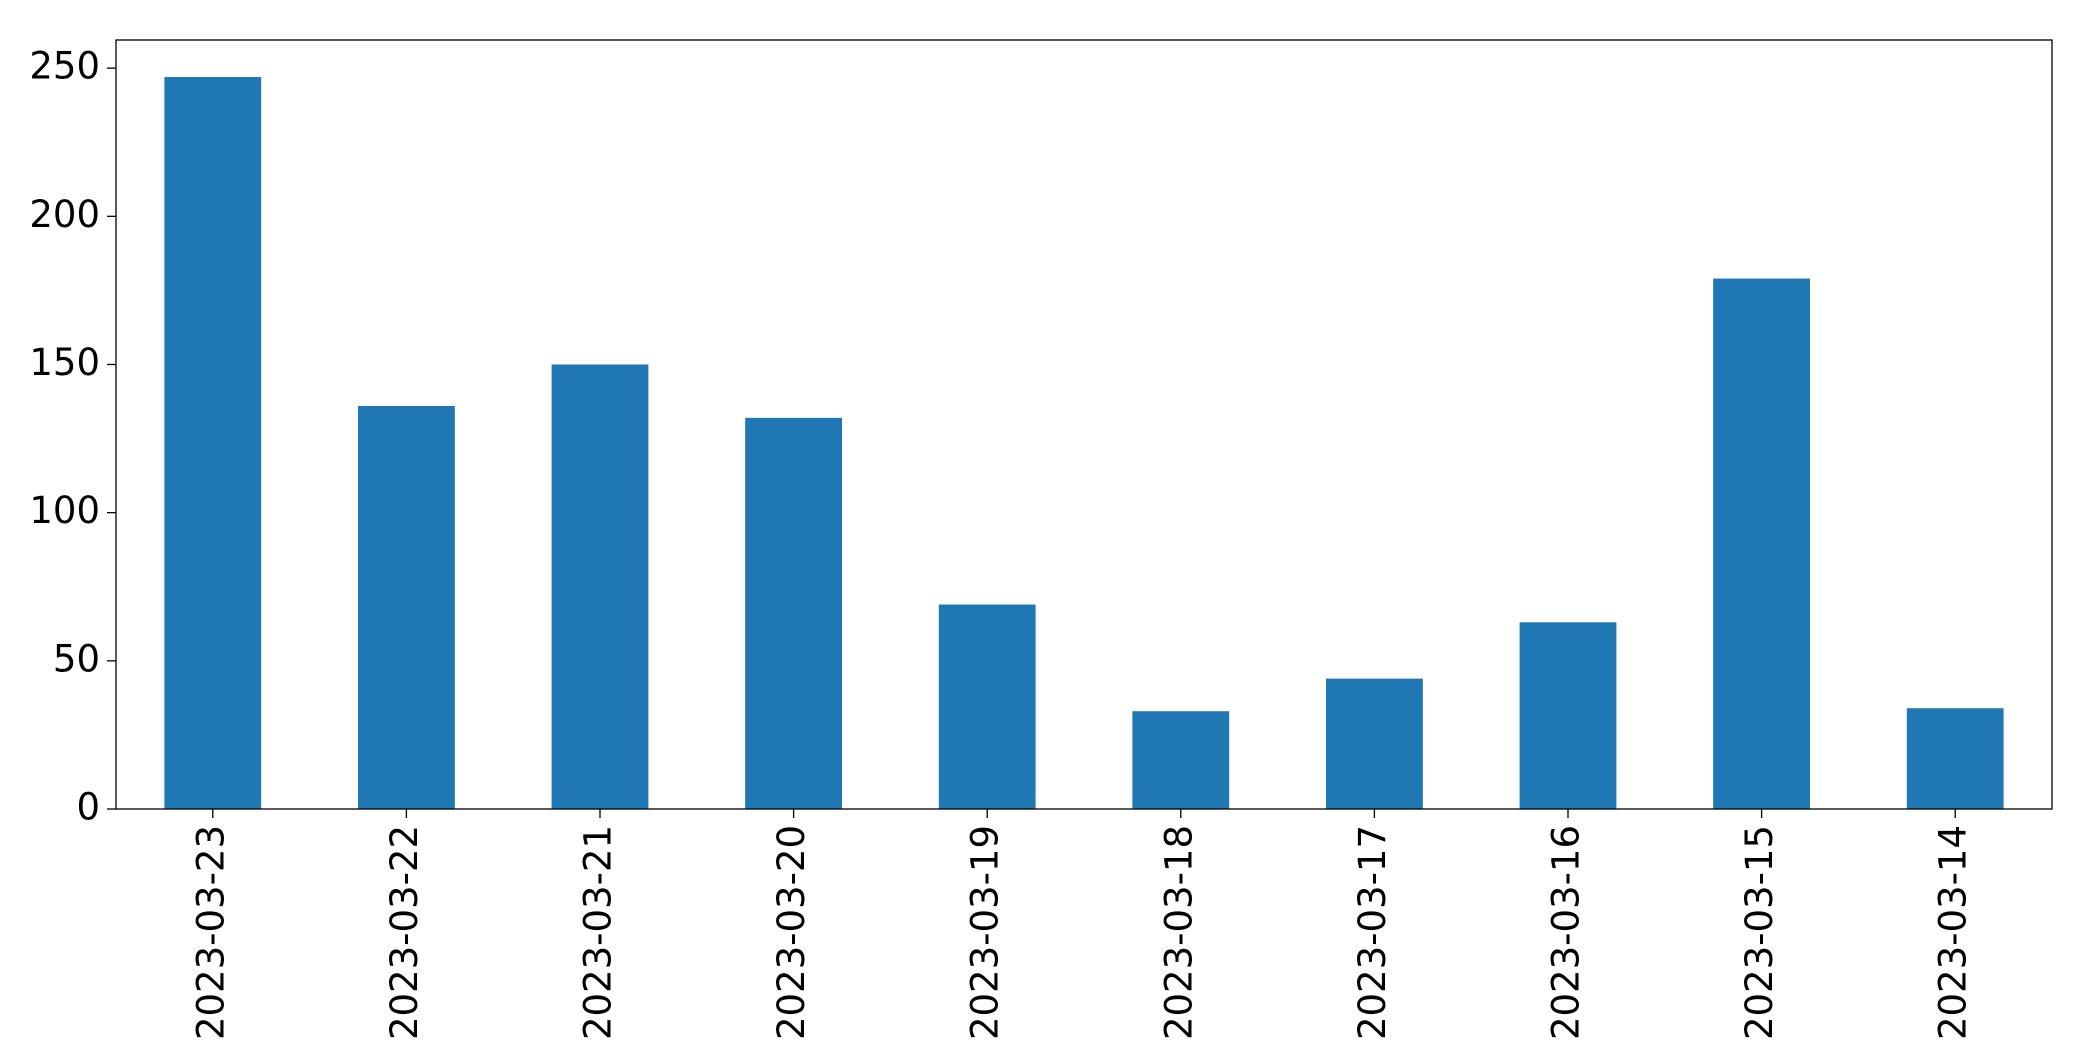 The image size is (2093, 1061). What do you see at coordinates (1372, 932) in the screenshot?
I see `x-tick-label: 2023-03-17` at bounding box center [1372, 932].